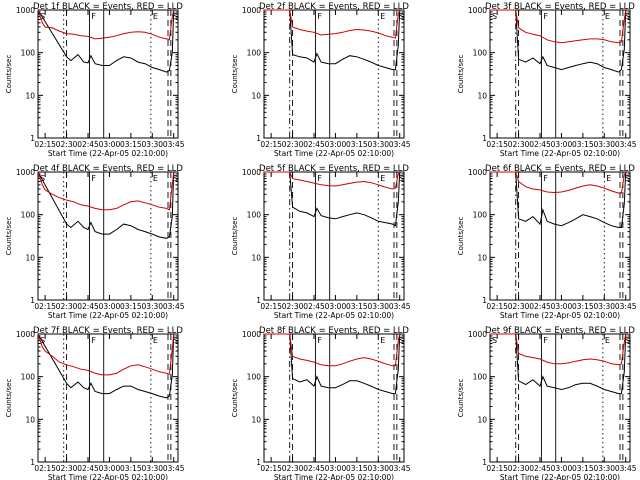 This screenshot has height=480, width=640. What do you see at coordinates (560, 331) in the screenshot?
I see `panel-title: Det 9f BLACK = Events, RED = LLD` at bounding box center [560, 331].